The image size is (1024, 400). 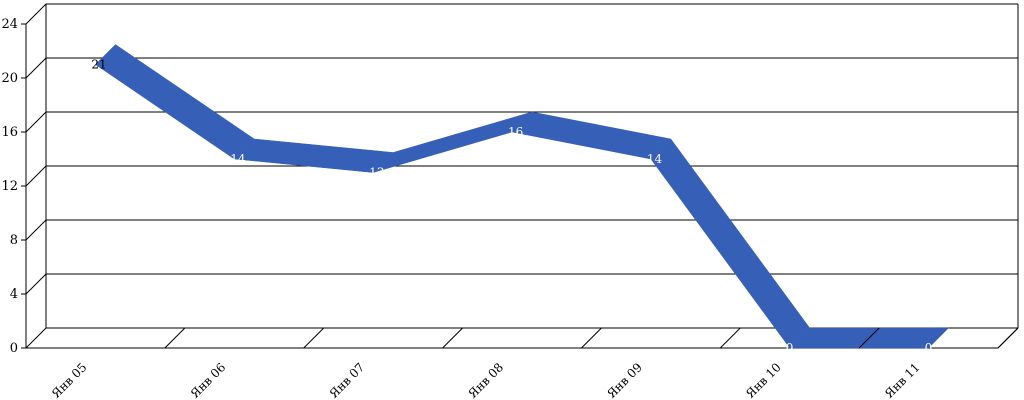 I want to click on data-label: 16, so click(x=515, y=132).